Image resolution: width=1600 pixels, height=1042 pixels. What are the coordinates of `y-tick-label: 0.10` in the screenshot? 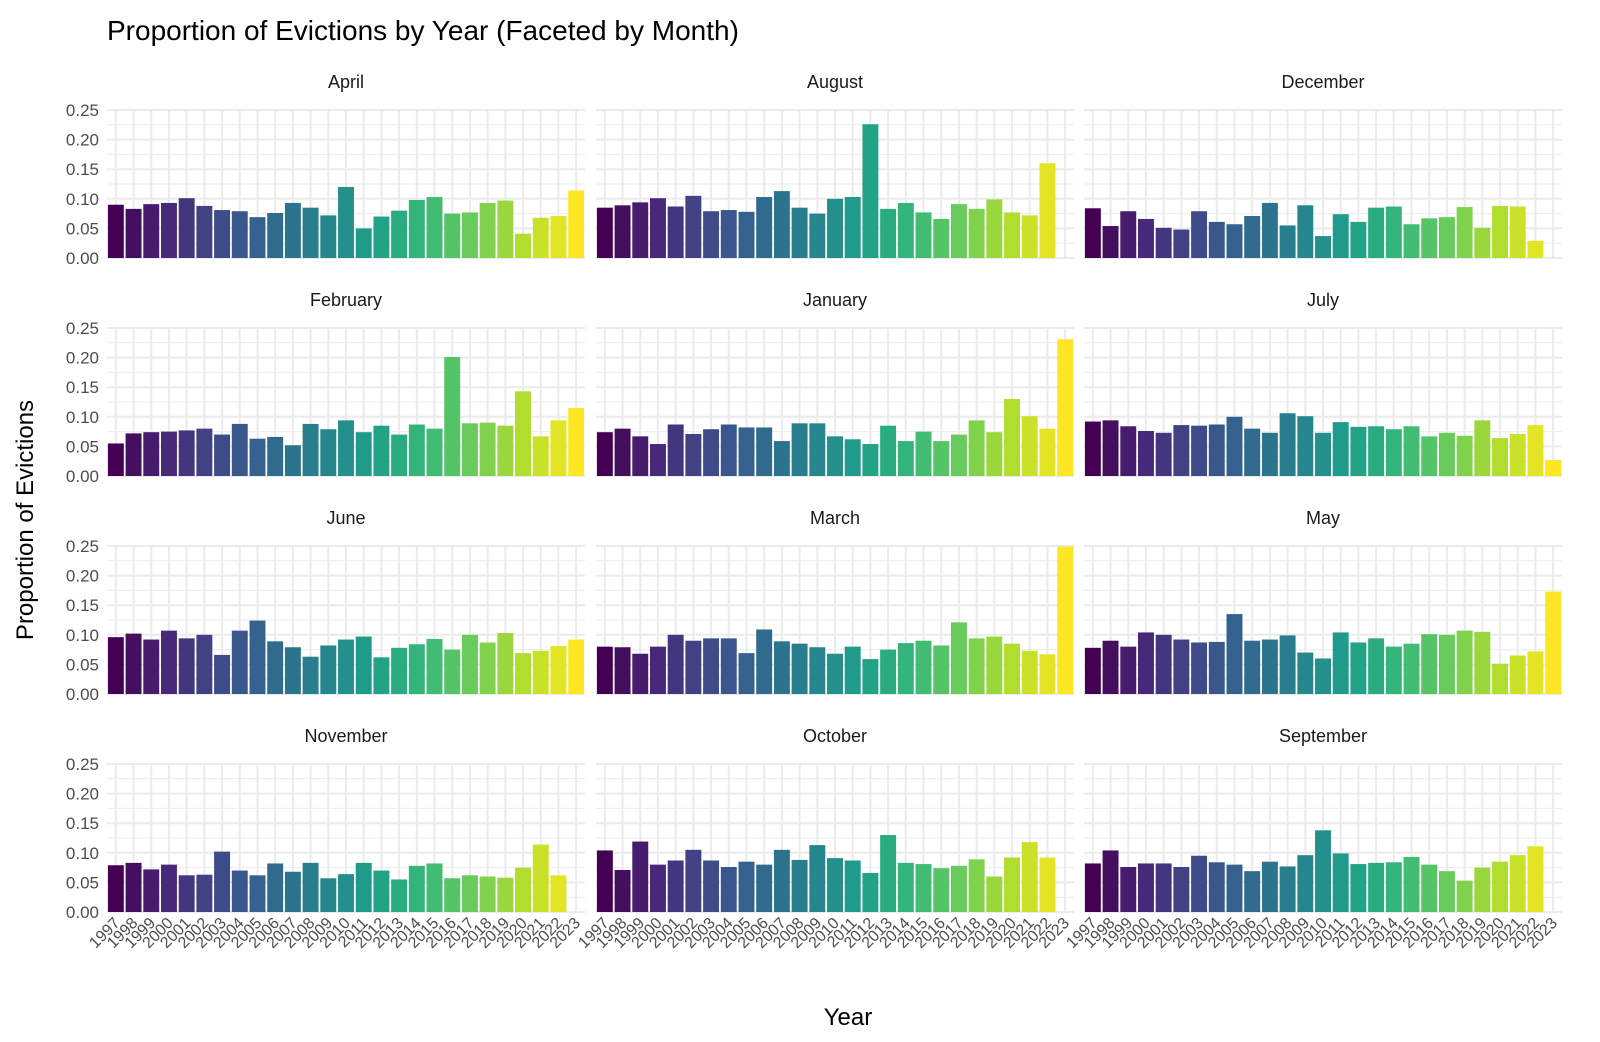 It's located at (82, 199).